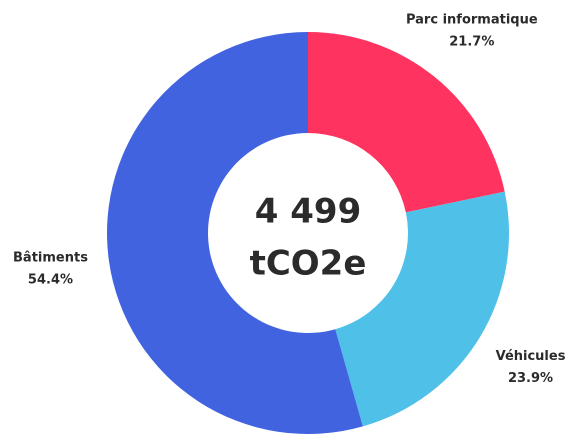  What do you see at coordinates (472, 20) in the screenshot?
I see `slice-label: Parc informatique` at bounding box center [472, 20].